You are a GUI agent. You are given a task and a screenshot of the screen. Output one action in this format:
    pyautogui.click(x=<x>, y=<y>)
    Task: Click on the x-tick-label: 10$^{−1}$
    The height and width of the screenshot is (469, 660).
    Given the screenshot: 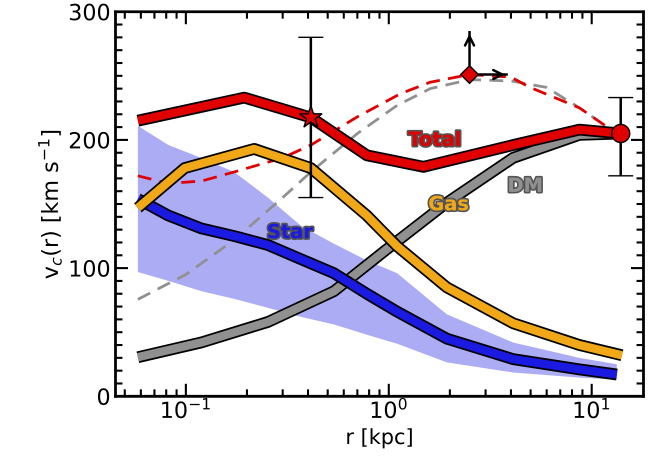 What is the action you would take?
    pyautogui.click(x=186, y=408)
    